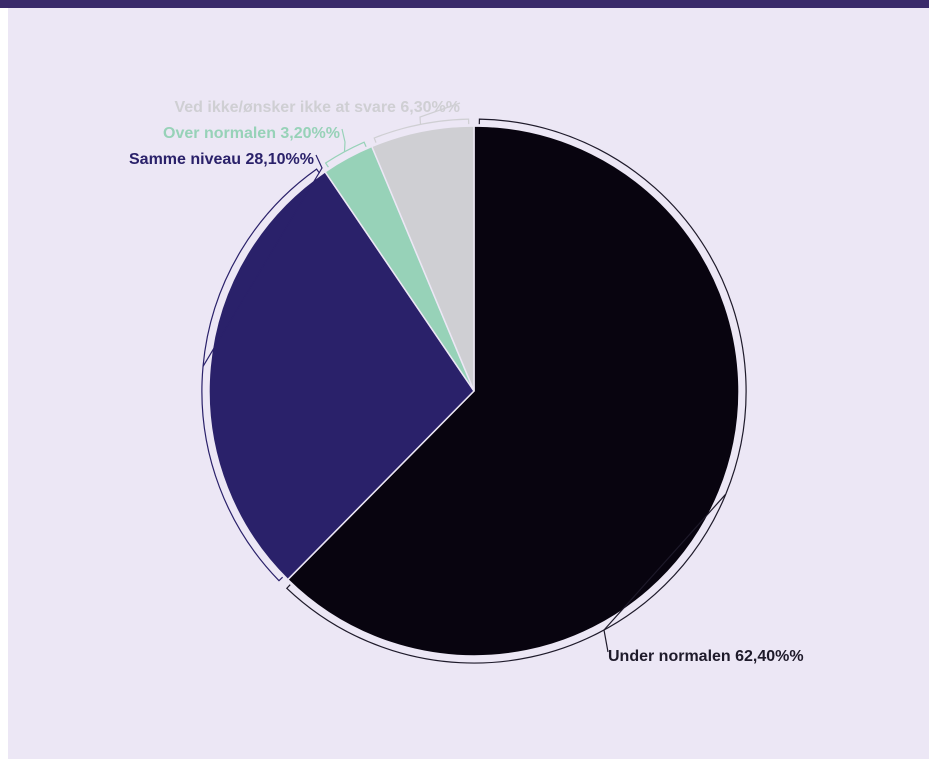 The width and height of the screenshot is (929, 767). Describe the element at coordinates (221, 159) in the screenshot. I see `slice-label-2: Samme niveau 28,10%%` at that location.